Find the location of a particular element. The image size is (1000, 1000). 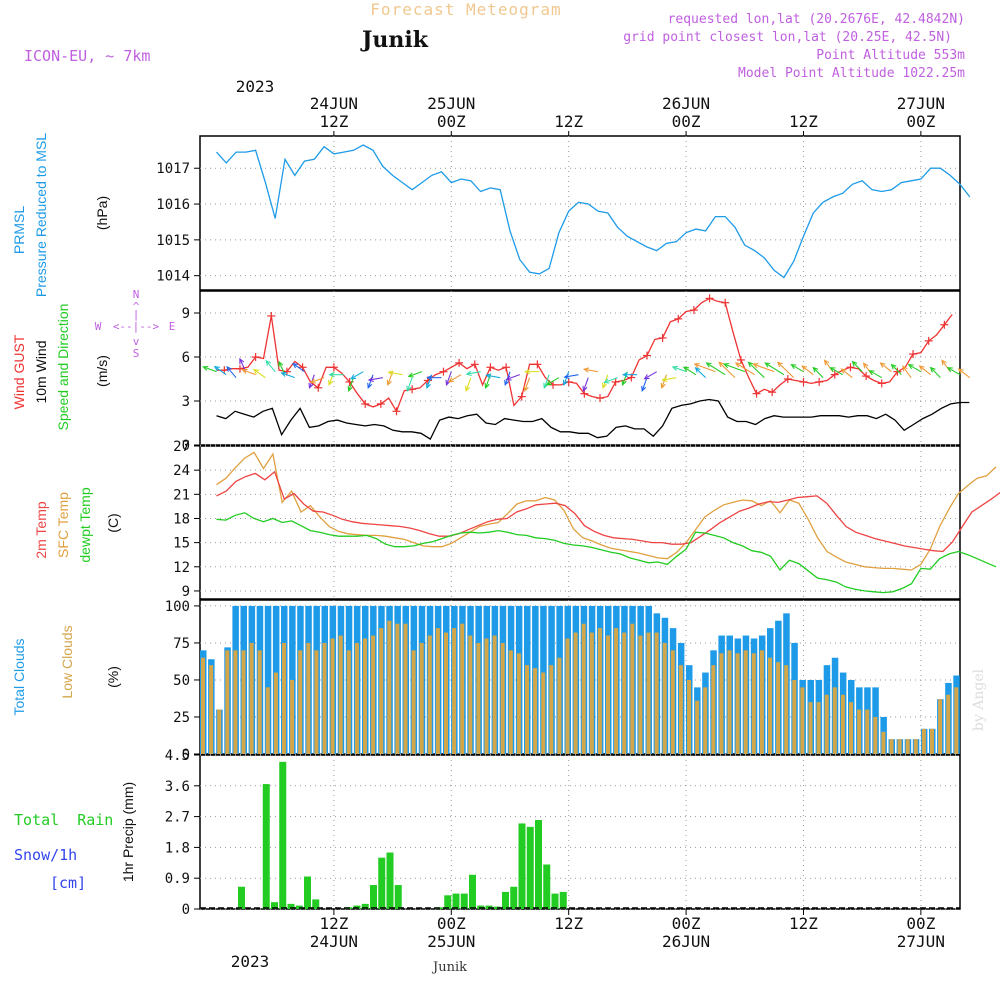

compass-arrow-down: v is located at coordinates (136, 341).